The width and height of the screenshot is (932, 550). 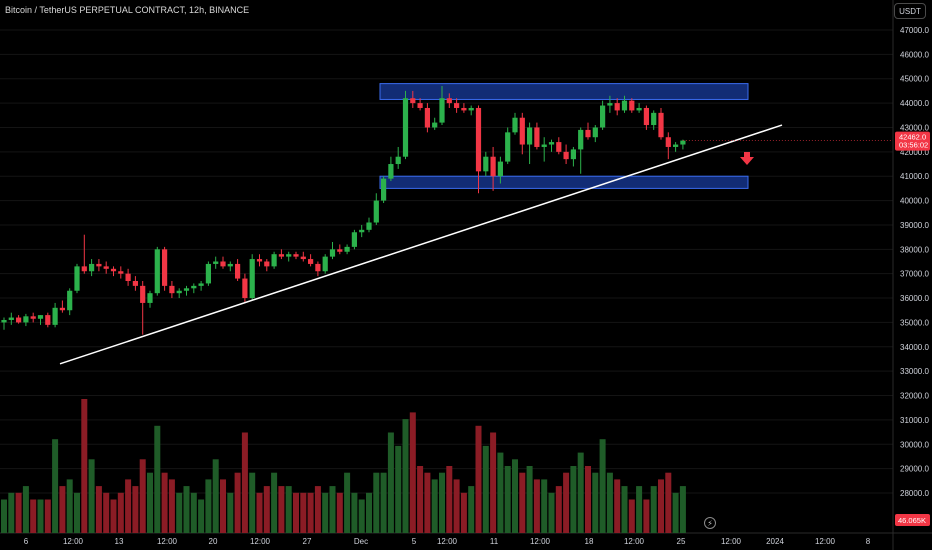 I want to click on current-price-countdown: 03:56:02, so click(x=913, y=145).